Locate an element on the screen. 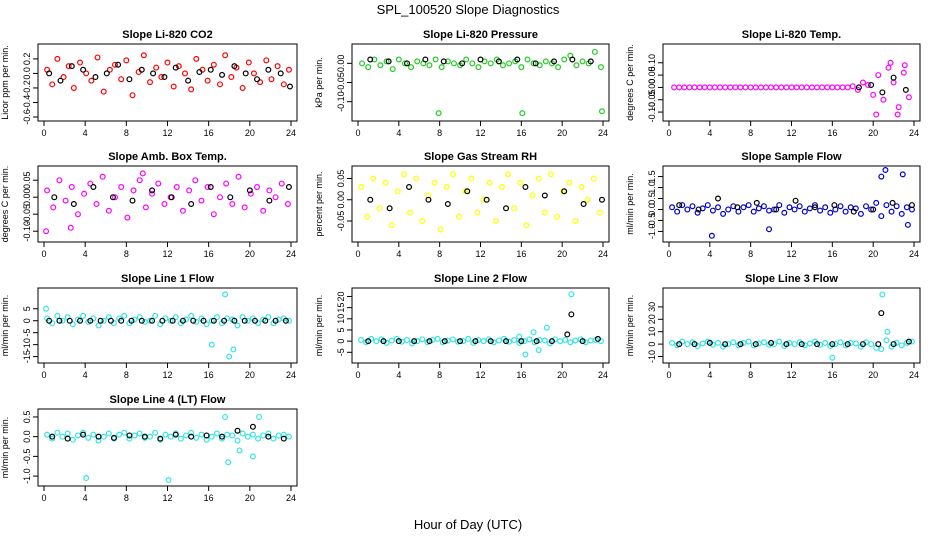 Image resolution: width=936 pixels, height=540 pixels. x-tick-label: 8 is located at coordinates (126, 498).